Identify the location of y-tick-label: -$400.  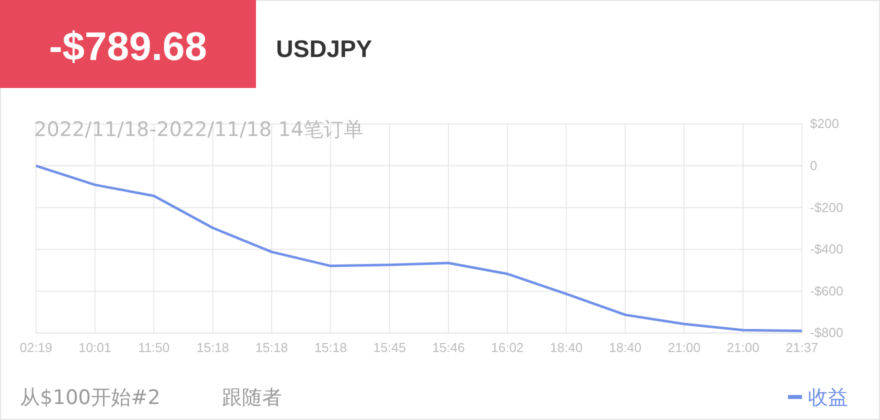
(827, 249).